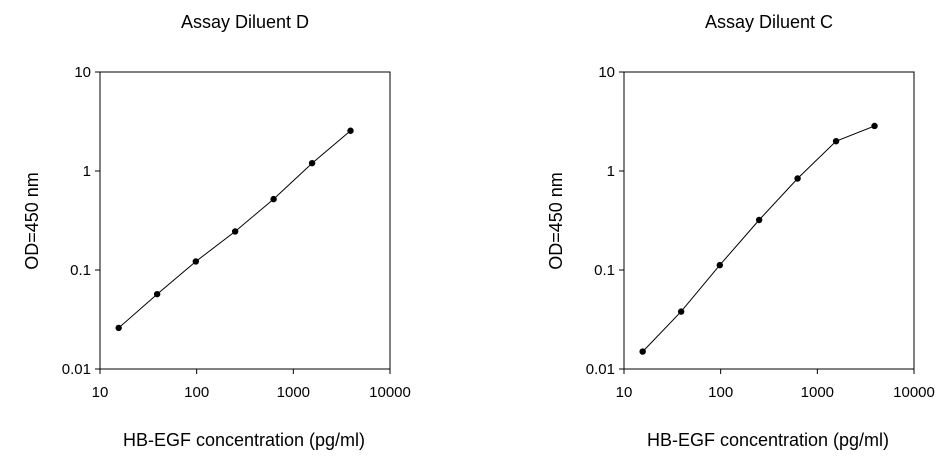 This screenshot has height=468, width=944. What do you see at coordinates (769, 22) in the screenshot?
I see `chart-title: Assay Diluent C` at bounding box center [769, 22].